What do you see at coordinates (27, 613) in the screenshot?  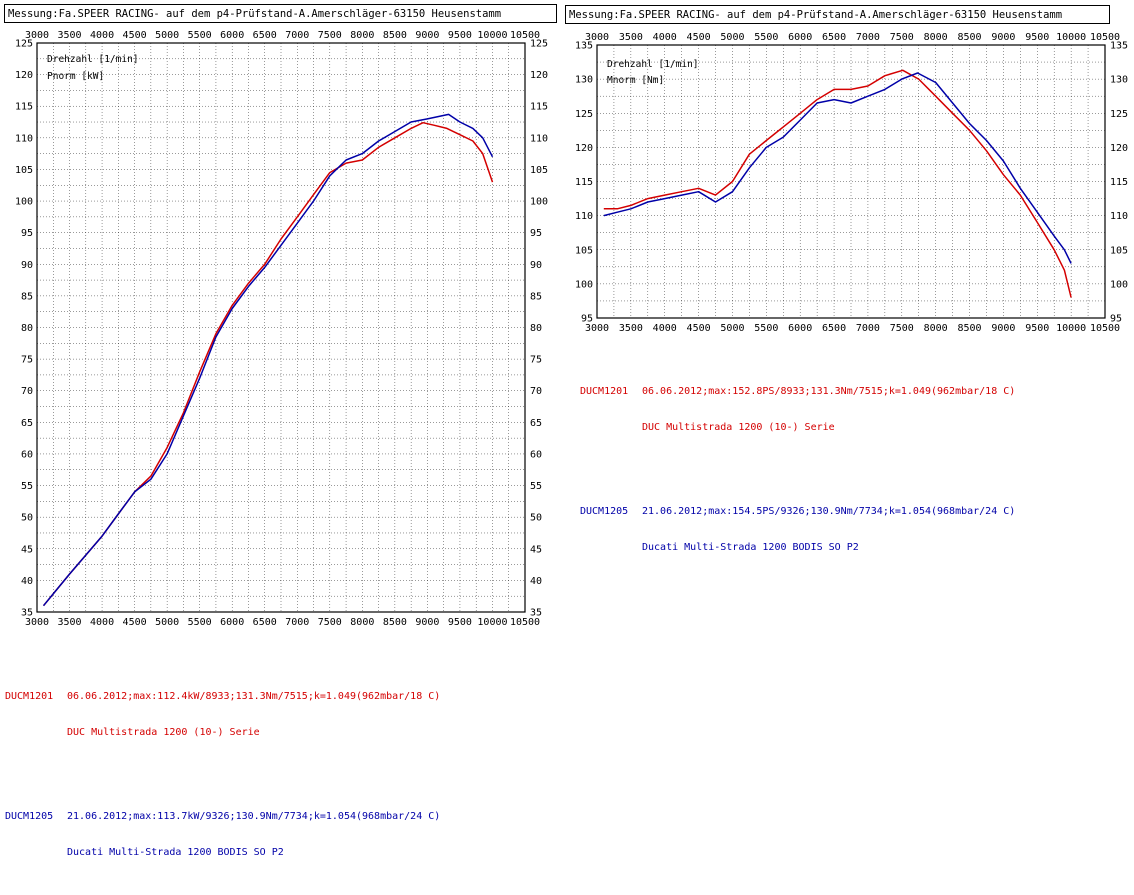 I see `y-tick-label-left: 35` at bounding box center [27, 613].